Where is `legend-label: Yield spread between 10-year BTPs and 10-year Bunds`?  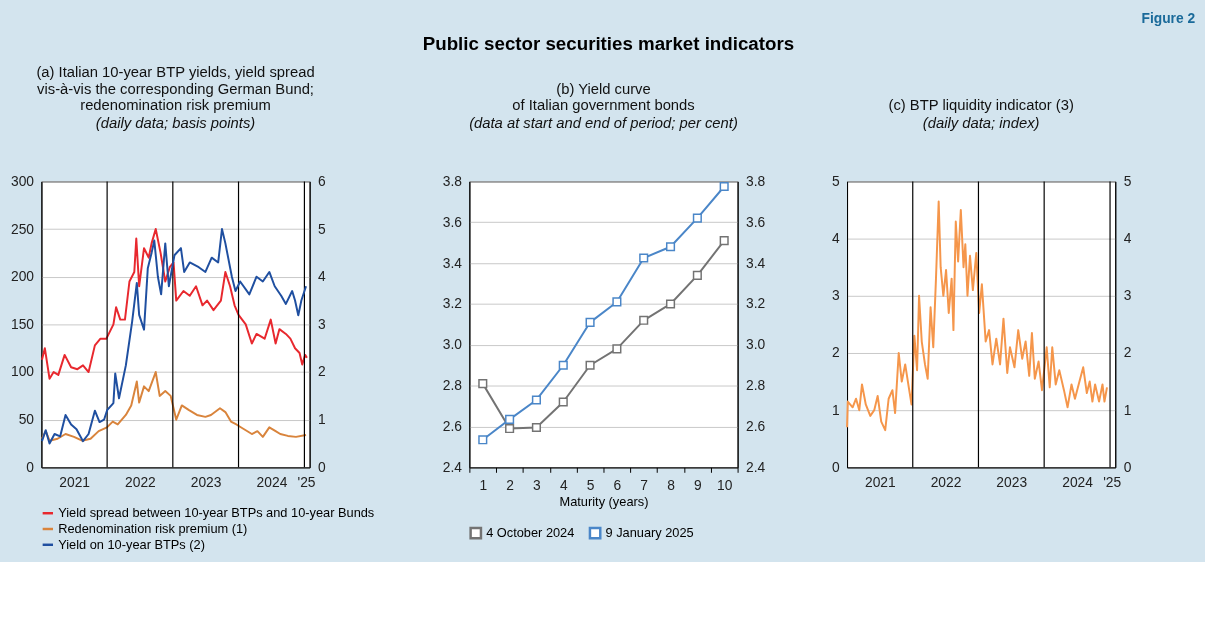 legend-label: Yield spread between 10-year BTPs and 10-year Bunds is located at coordinates (216, 513).